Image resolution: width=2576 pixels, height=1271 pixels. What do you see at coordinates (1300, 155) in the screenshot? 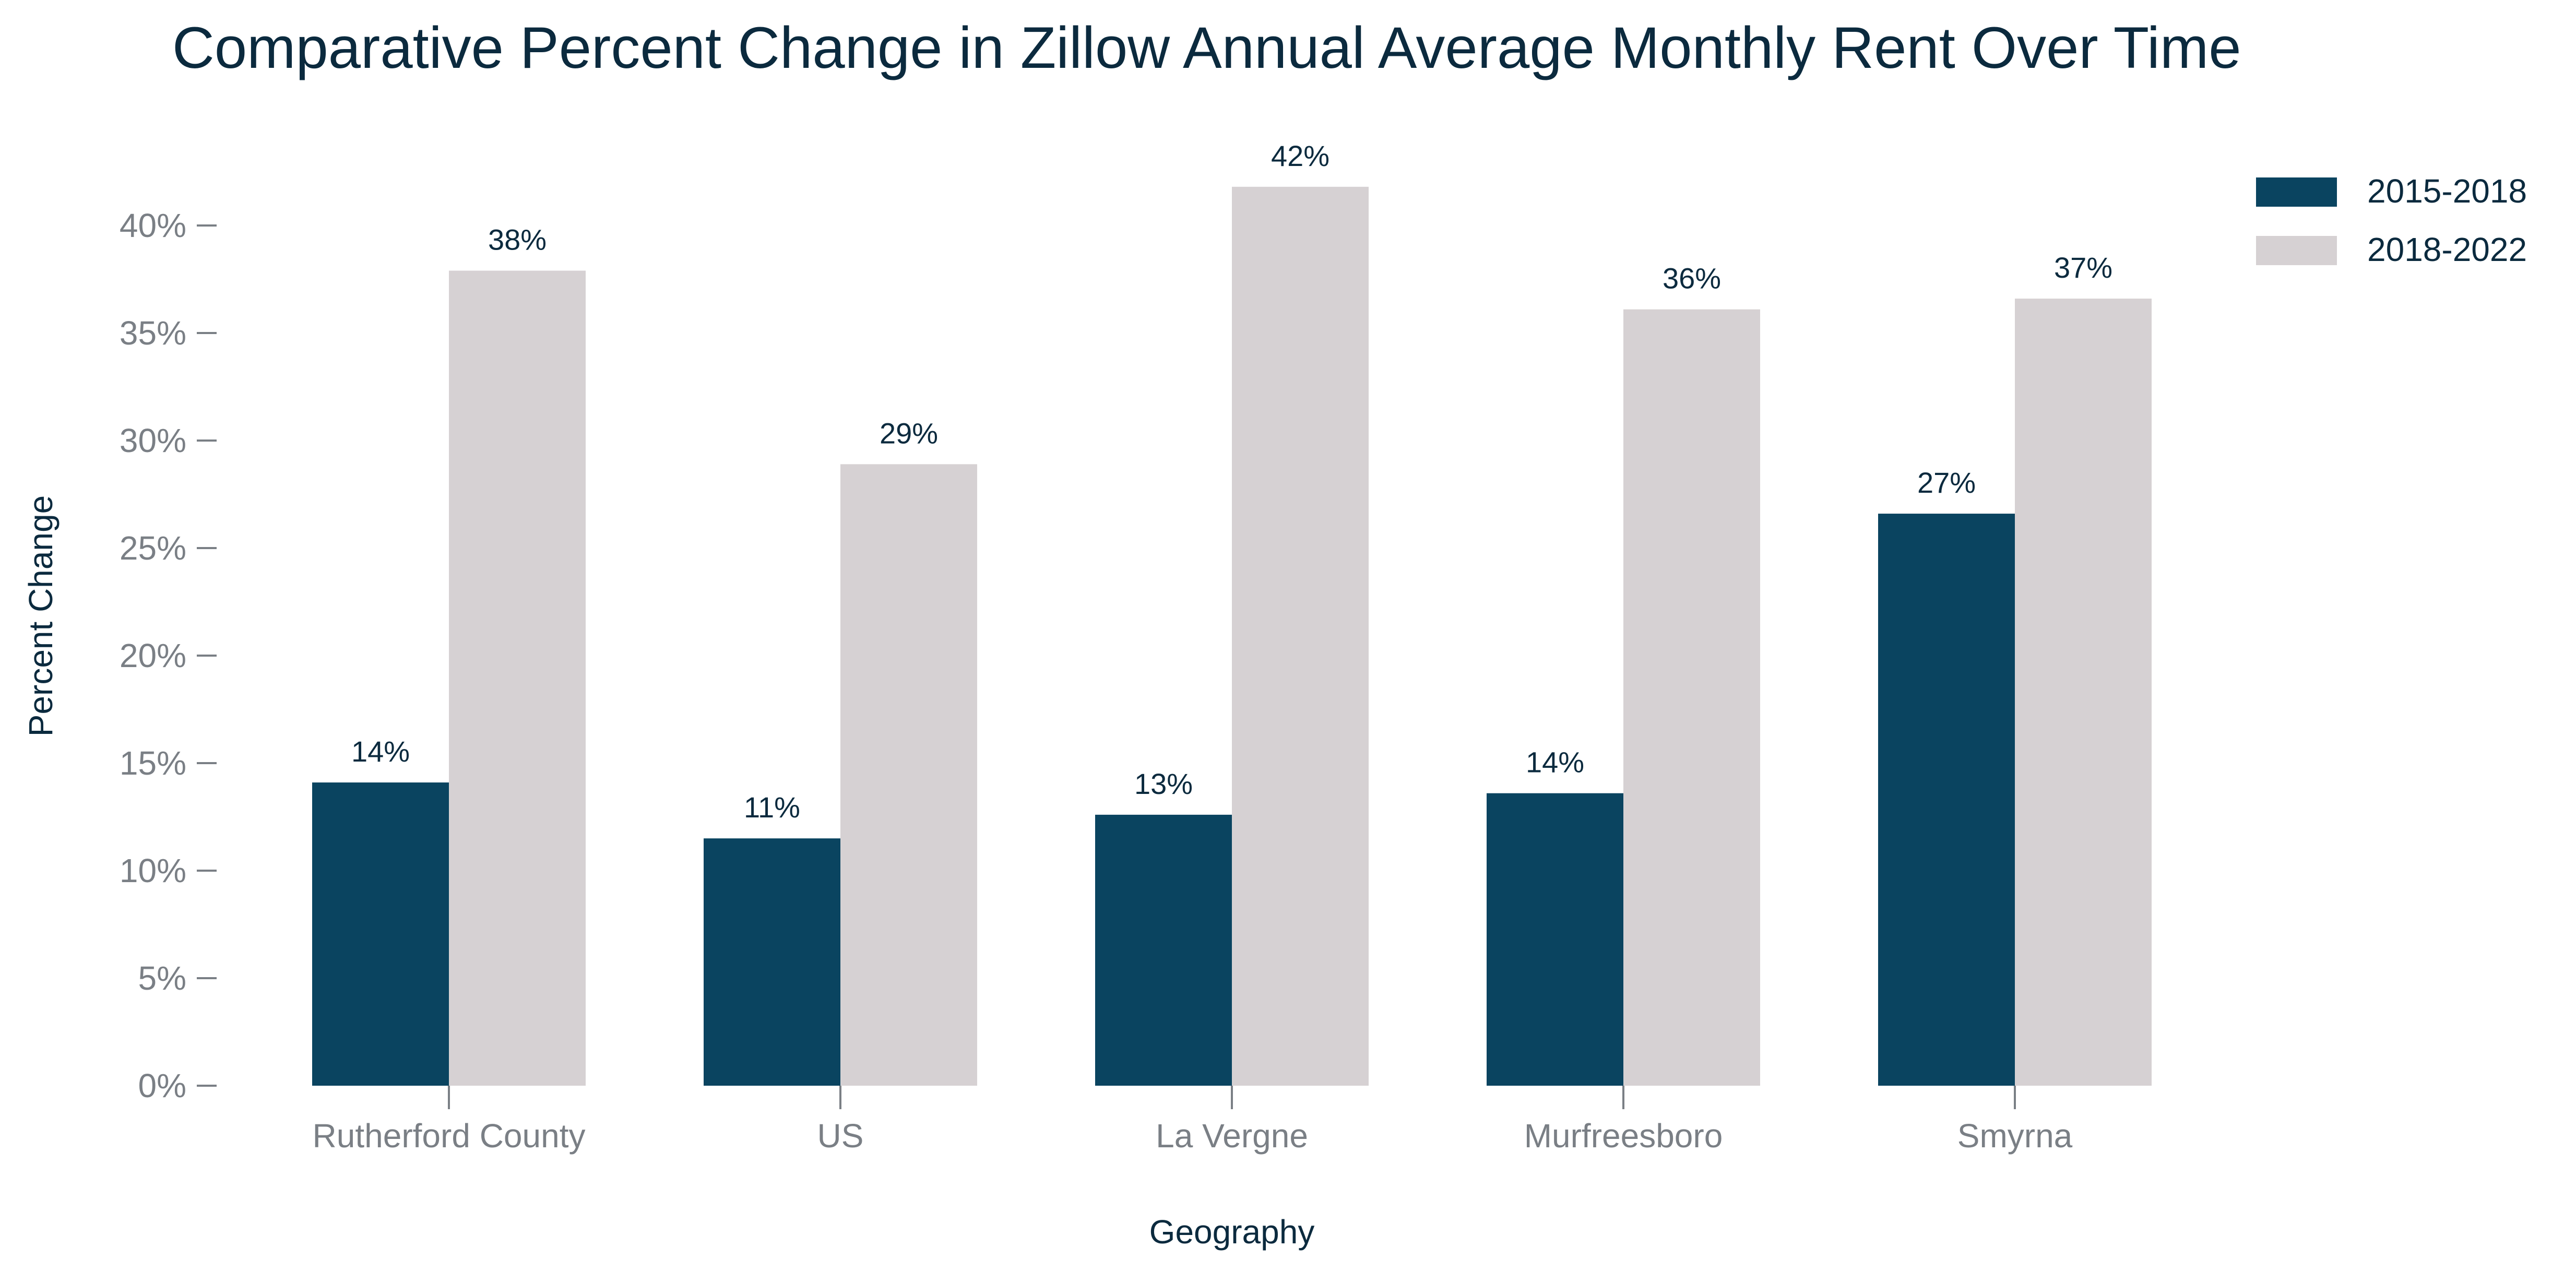
I see `data-label: 42%` at bounding box center [1300, 155].